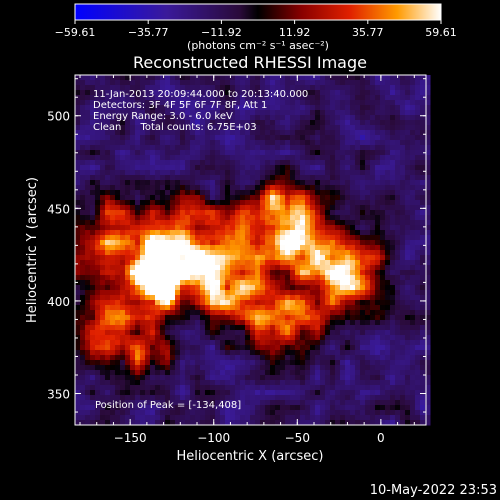  Describe the element at coordinates (258, 45) in the screenshot. I see `colorbar-unit-label: (photons cm⁻² s⁻¹ asec⁻²)` at that location.